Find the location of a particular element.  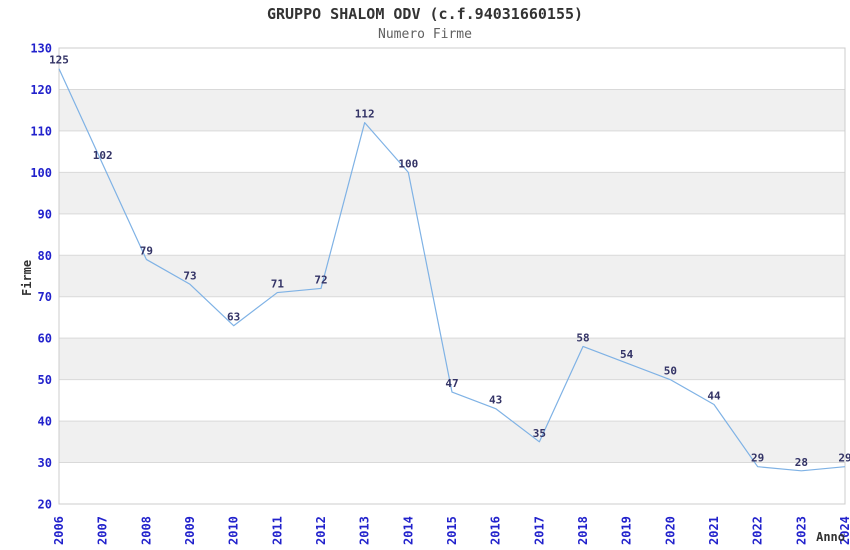

y-tick-label: 70 is located at coordinates (45, 297).